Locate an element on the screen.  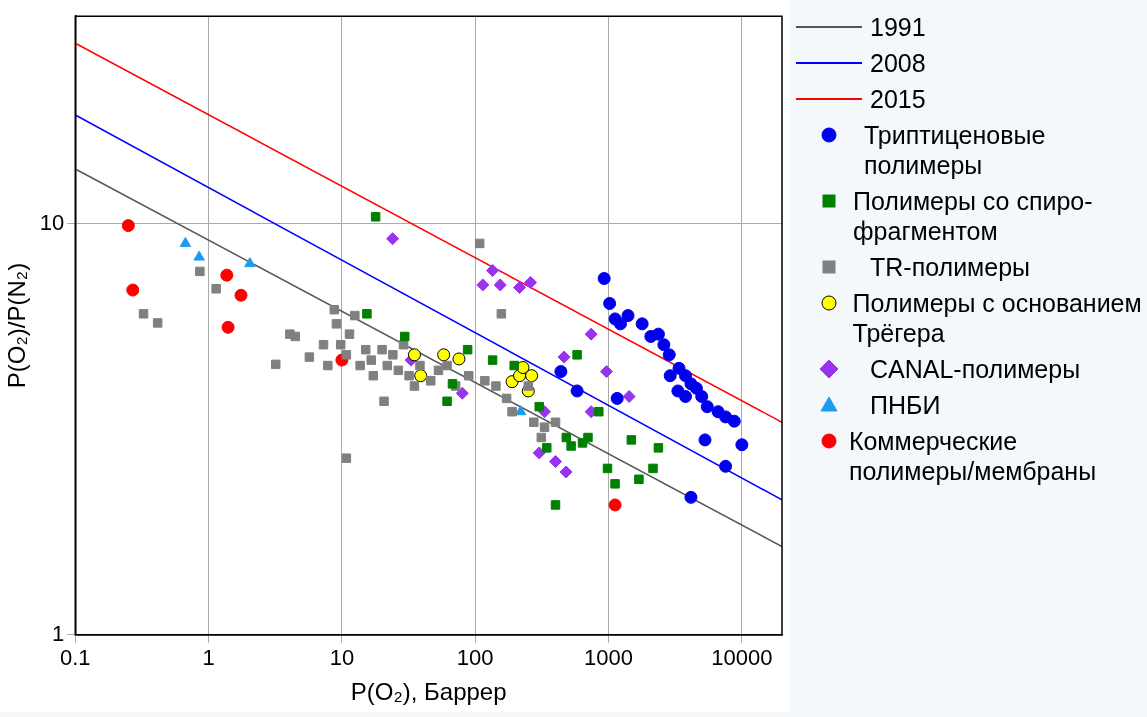
y-axis-title: P(O₂)/P(N₂) is located at coordinates (17, 325).